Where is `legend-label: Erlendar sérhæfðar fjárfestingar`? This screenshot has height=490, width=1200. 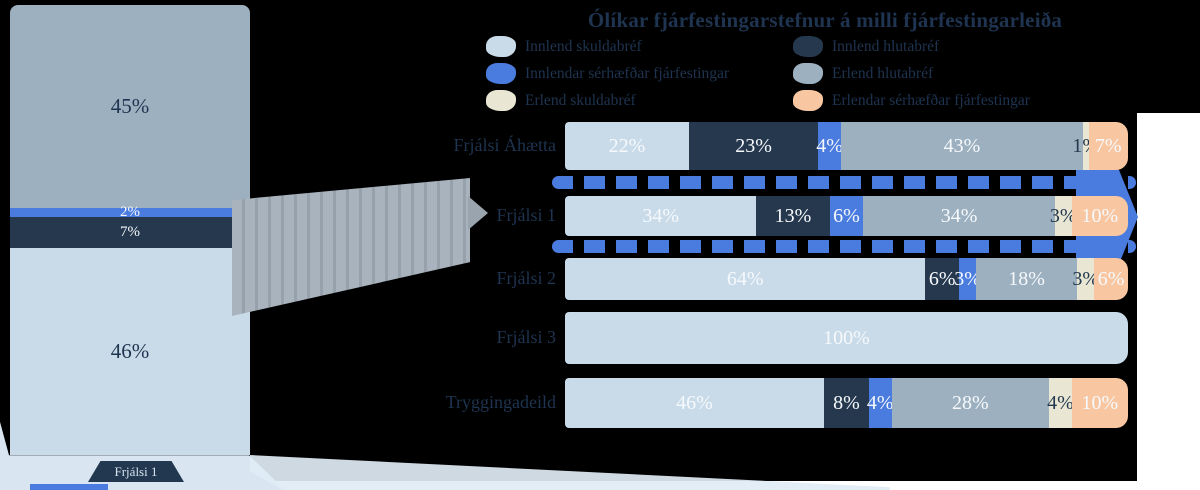 legend-label: Erlendar sérhæfðar fjárfestingar is located at coordinates (931, 100).